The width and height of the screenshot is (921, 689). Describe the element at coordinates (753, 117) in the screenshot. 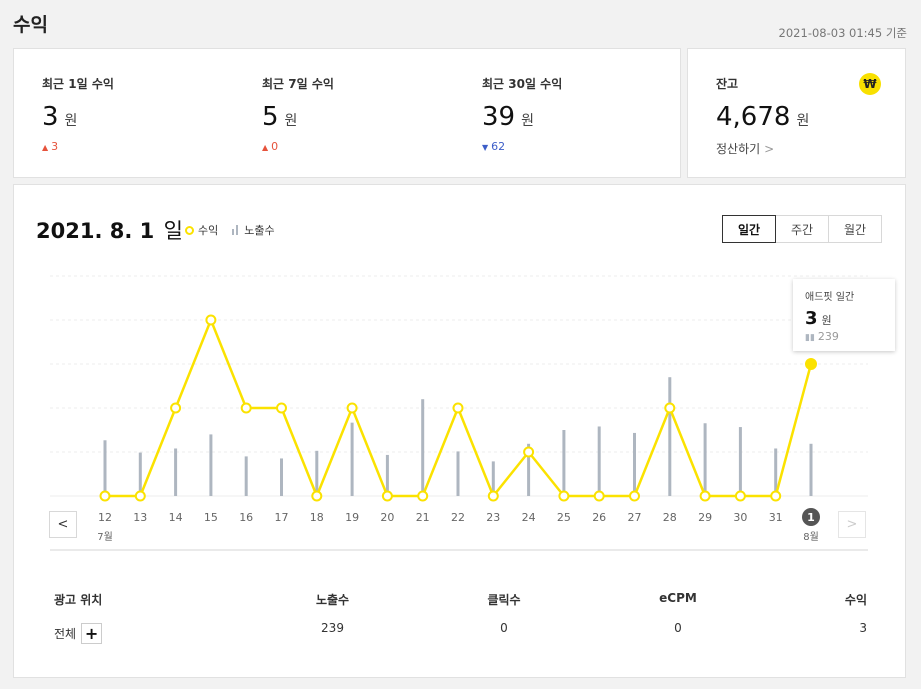

I see `balance-value: 4,678` at that location.